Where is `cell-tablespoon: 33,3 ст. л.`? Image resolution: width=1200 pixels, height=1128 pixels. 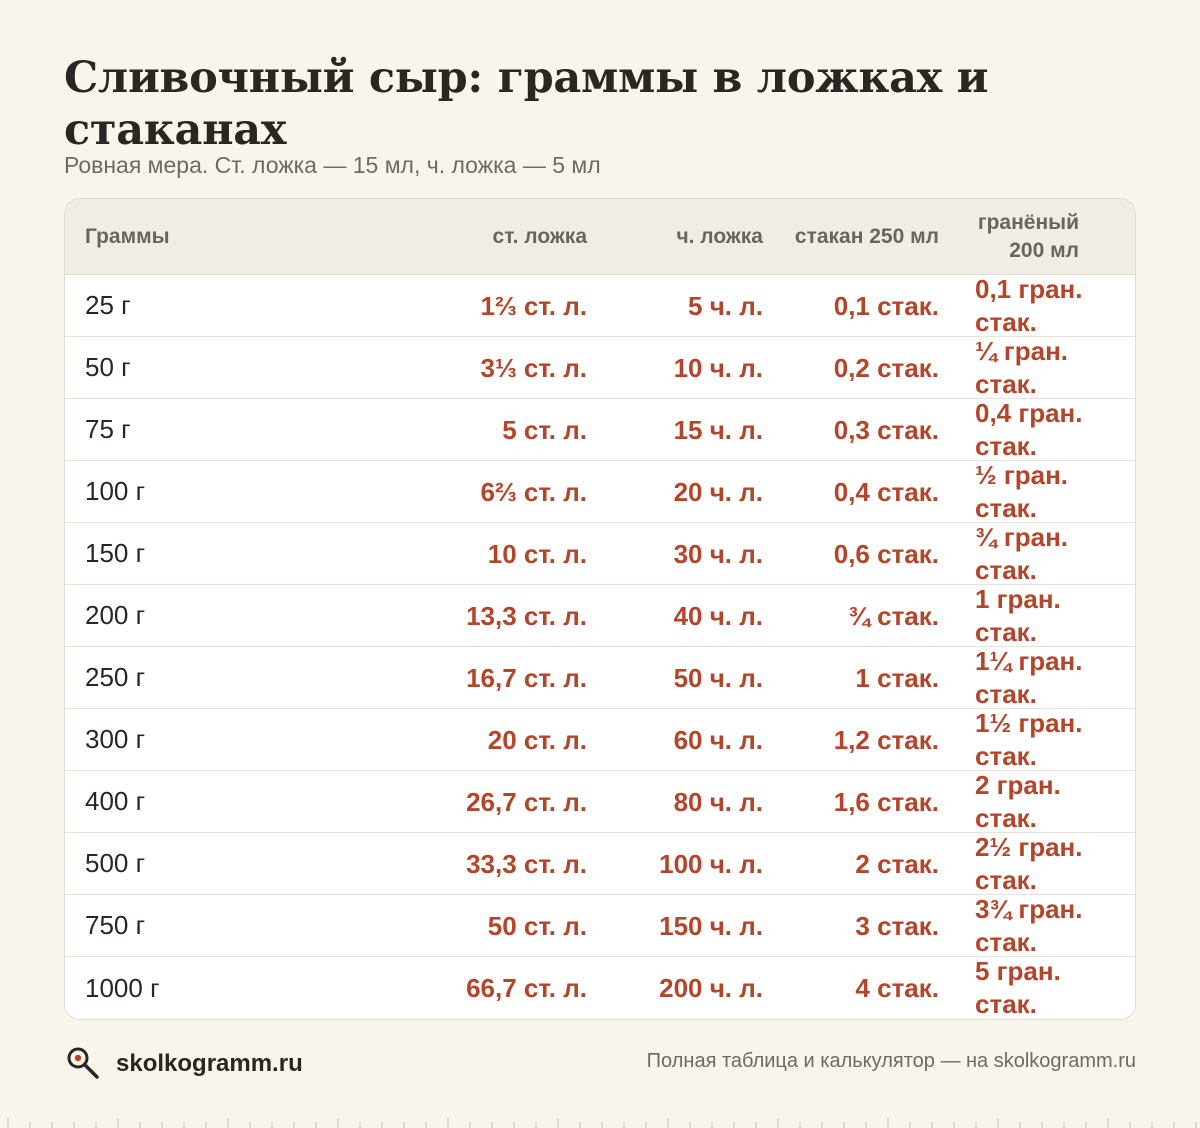
cell-tablespoon: 33,3 ст. л. is located at coordinates (526, 863).